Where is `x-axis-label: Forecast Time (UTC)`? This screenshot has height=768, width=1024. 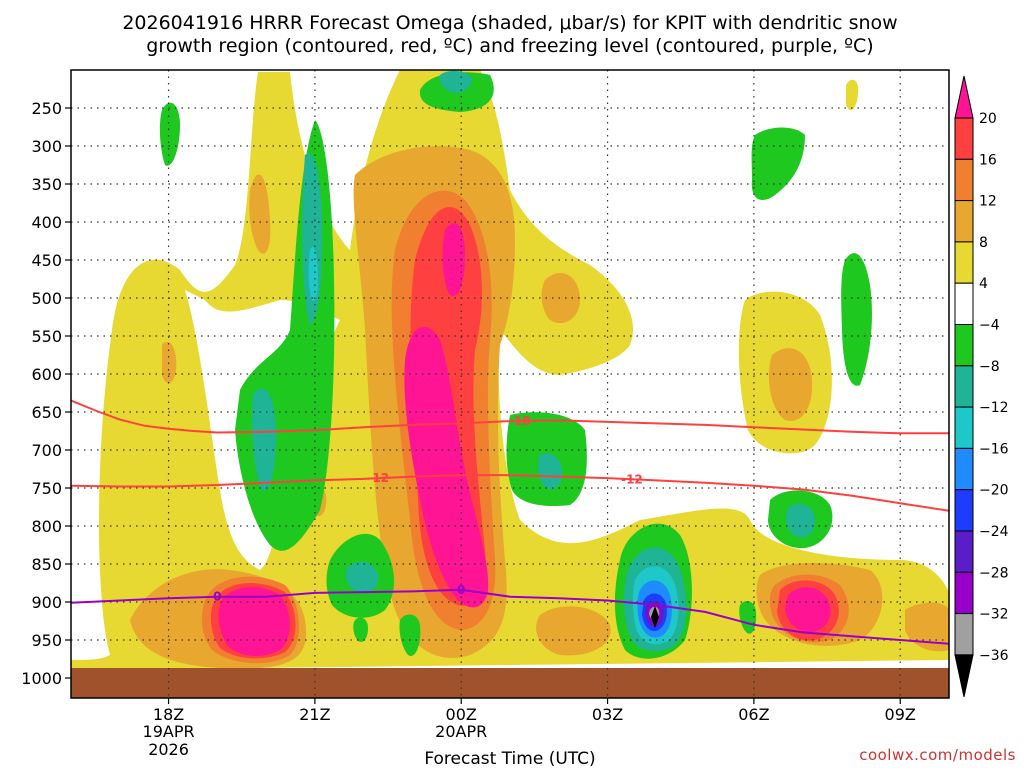 x-axis-label: Forecast Time (UTC) is located at coordinates (509, 758).